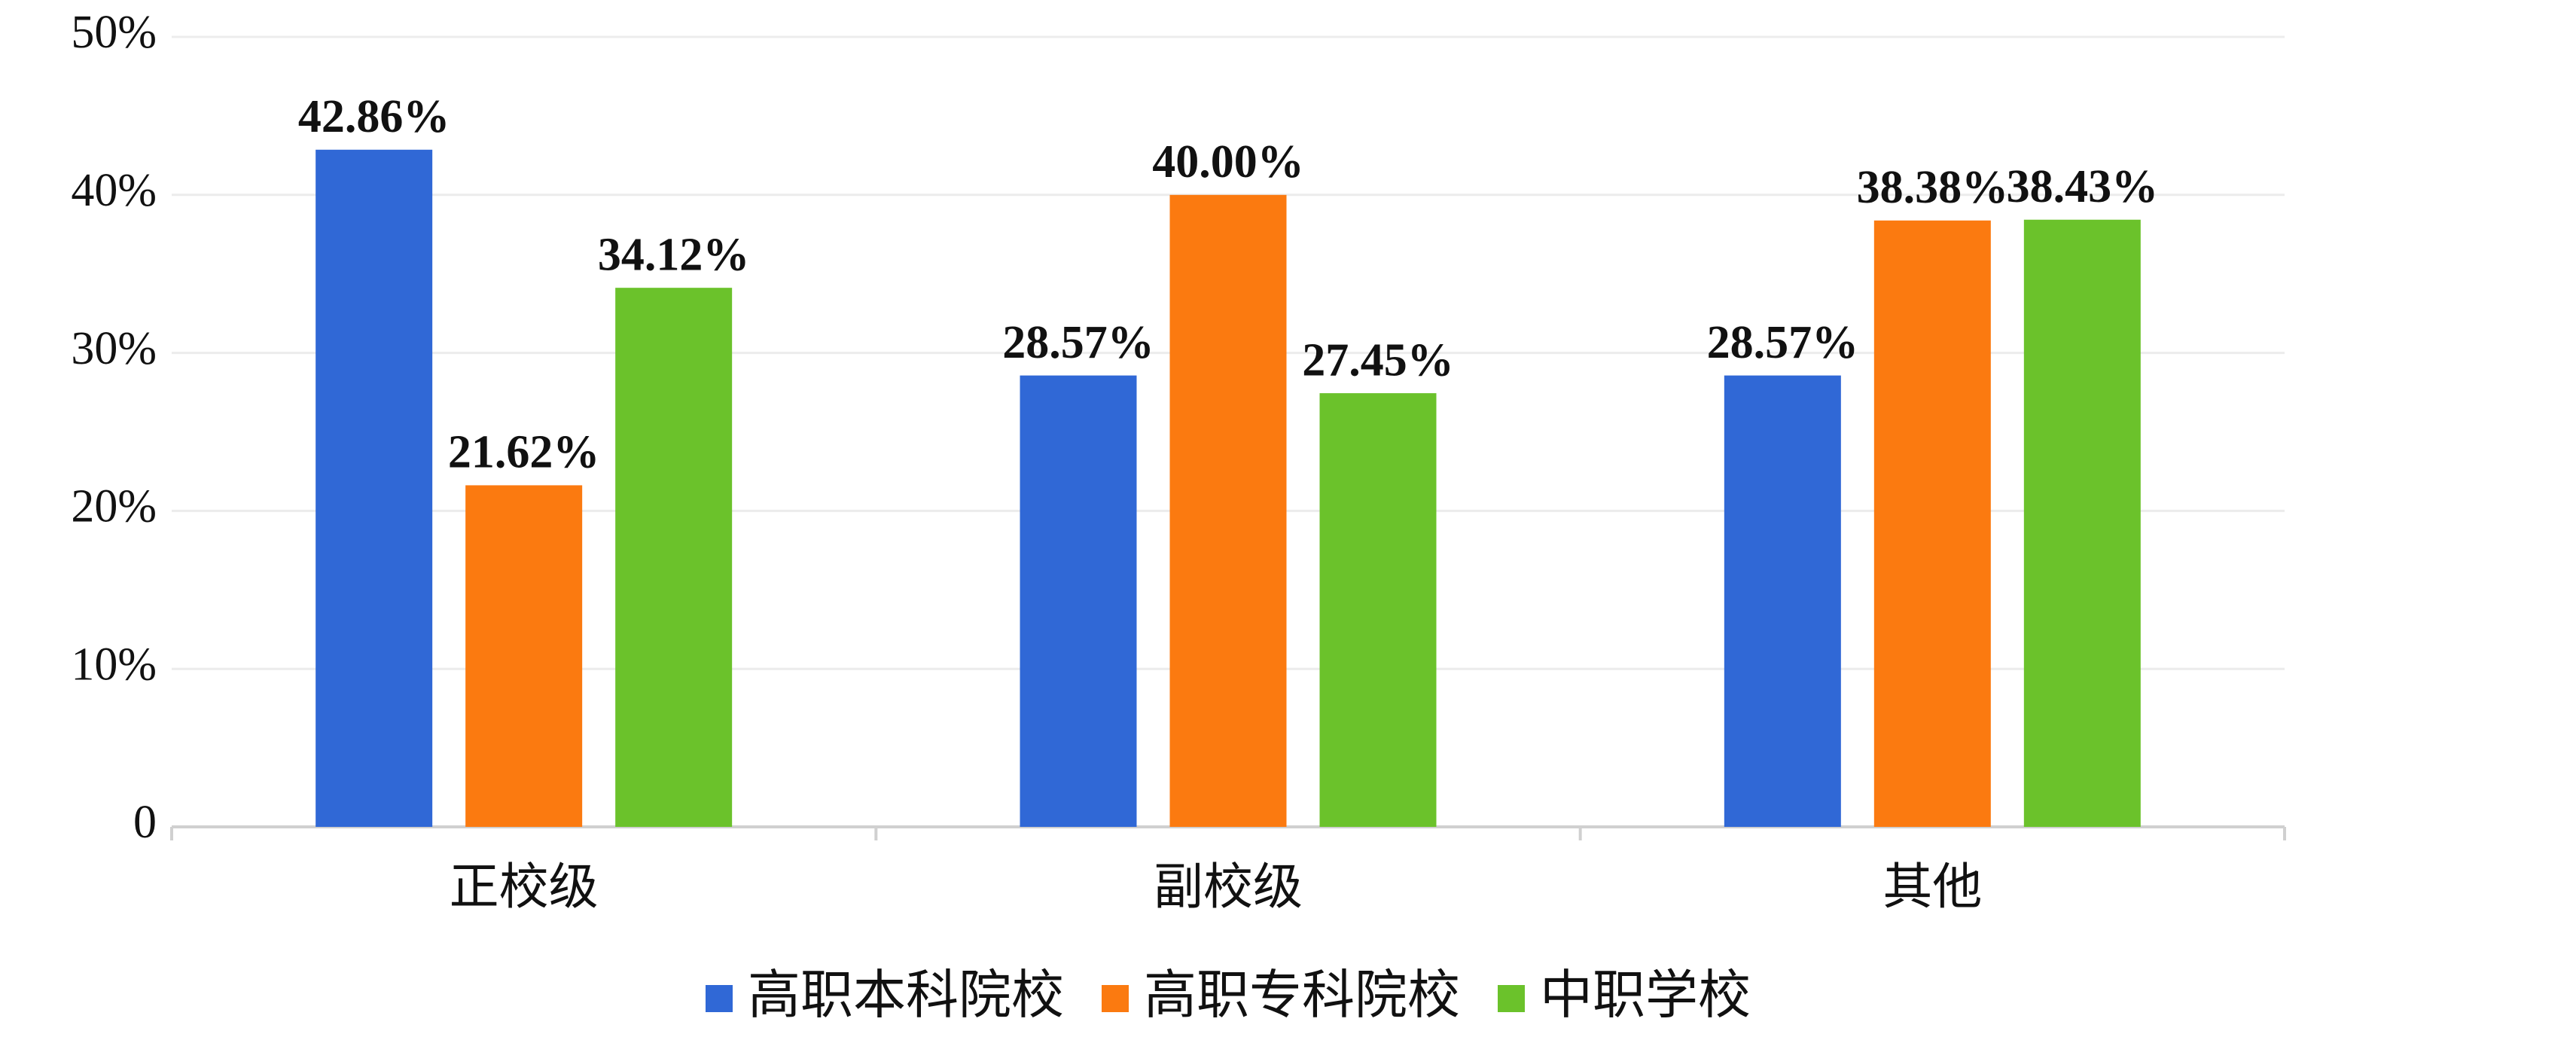  Describe the element at coordinates (374, 116) in the screenshot. I see `data-label: 42.86%` at that location.